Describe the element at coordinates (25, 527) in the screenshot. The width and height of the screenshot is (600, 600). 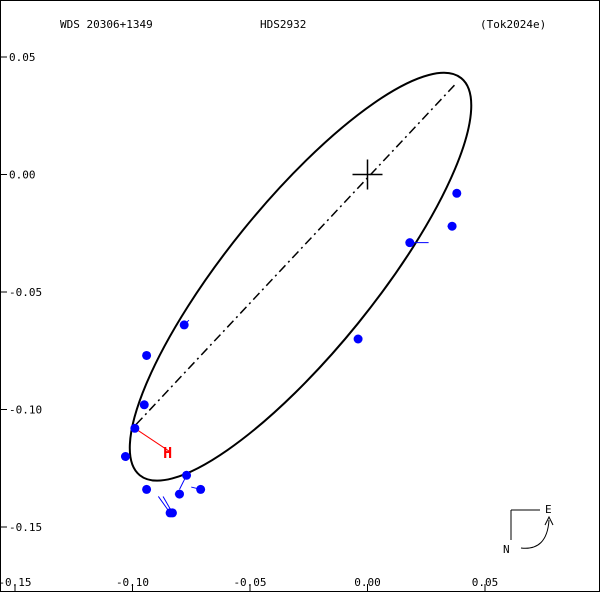
I see `y-tick-label: -0.15` at that location.